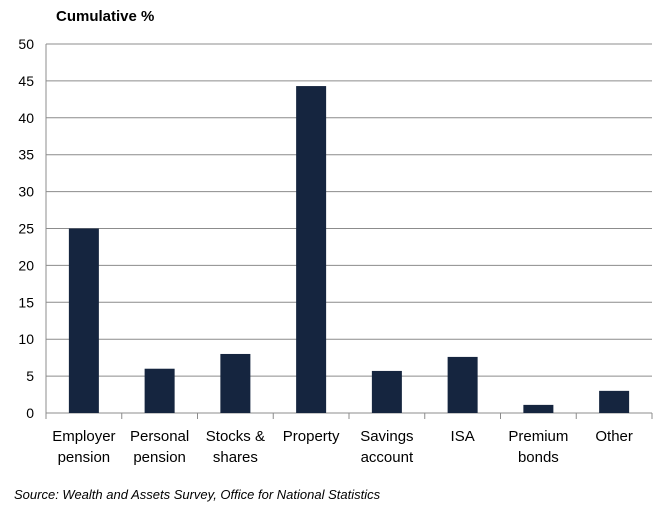  Describe the element at coordinates (26, 192) in the screenshot. I see `y-tick-label: 30` at that location.